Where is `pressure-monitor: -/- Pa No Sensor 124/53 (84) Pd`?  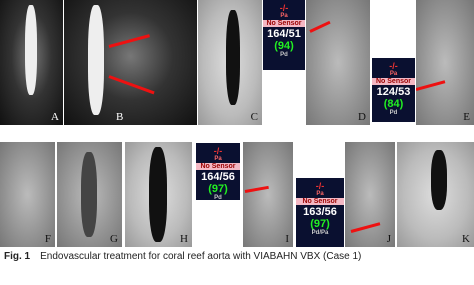
pressure-monitor: -/- Pa No Sensor 124/53 (84) Pd is located at coordinates (393, 90).